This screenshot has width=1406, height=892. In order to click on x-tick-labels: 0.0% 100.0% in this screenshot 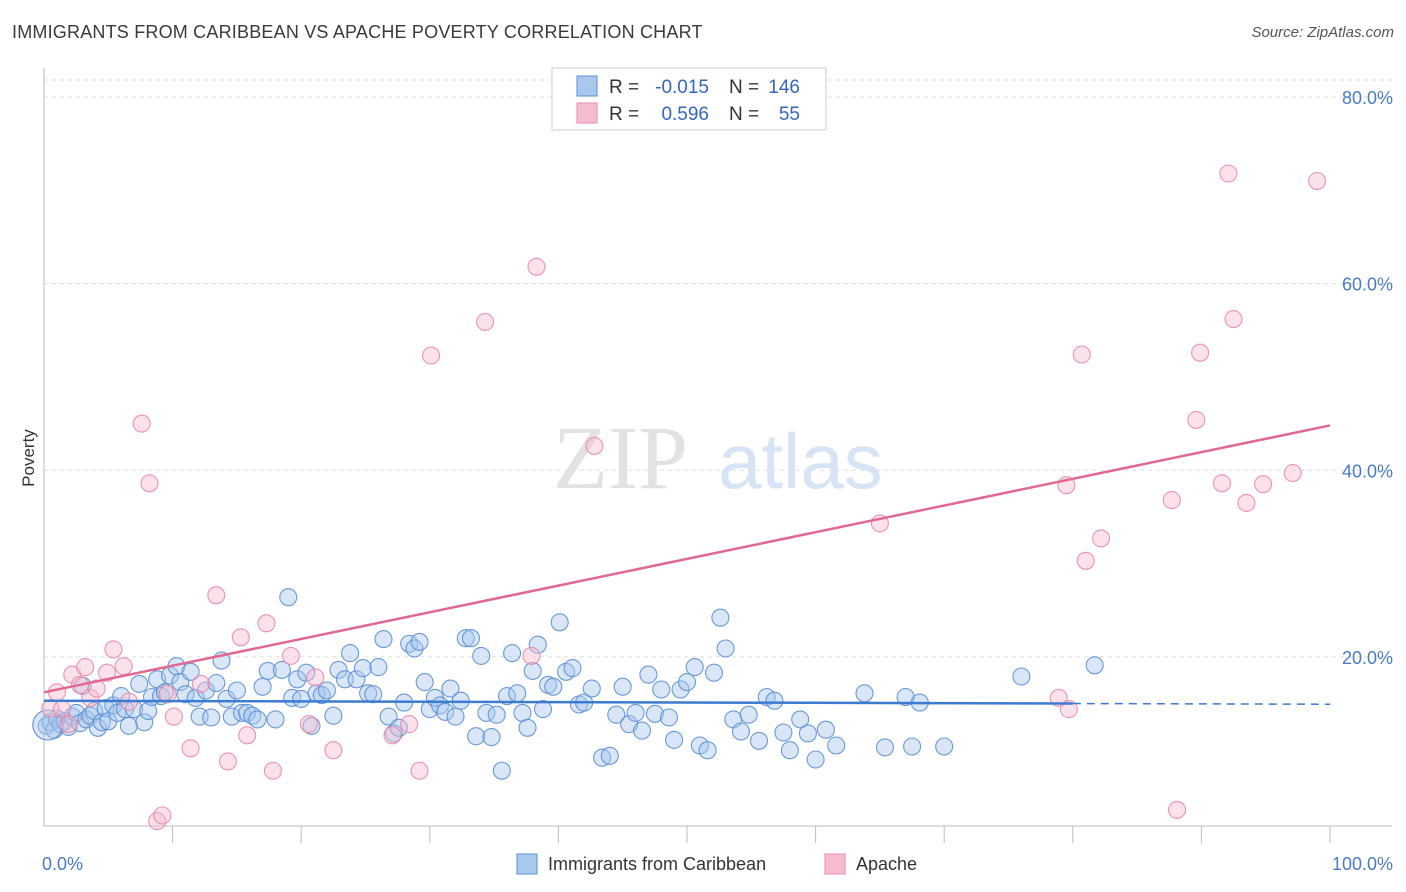, I will do `click(717, 864)`.